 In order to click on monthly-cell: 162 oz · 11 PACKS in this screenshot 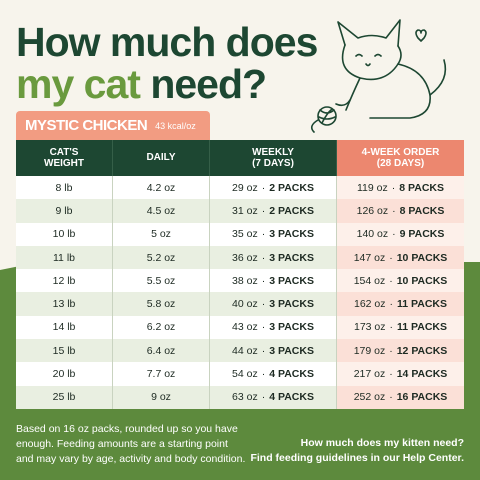, I will do `click(400, 304)`.